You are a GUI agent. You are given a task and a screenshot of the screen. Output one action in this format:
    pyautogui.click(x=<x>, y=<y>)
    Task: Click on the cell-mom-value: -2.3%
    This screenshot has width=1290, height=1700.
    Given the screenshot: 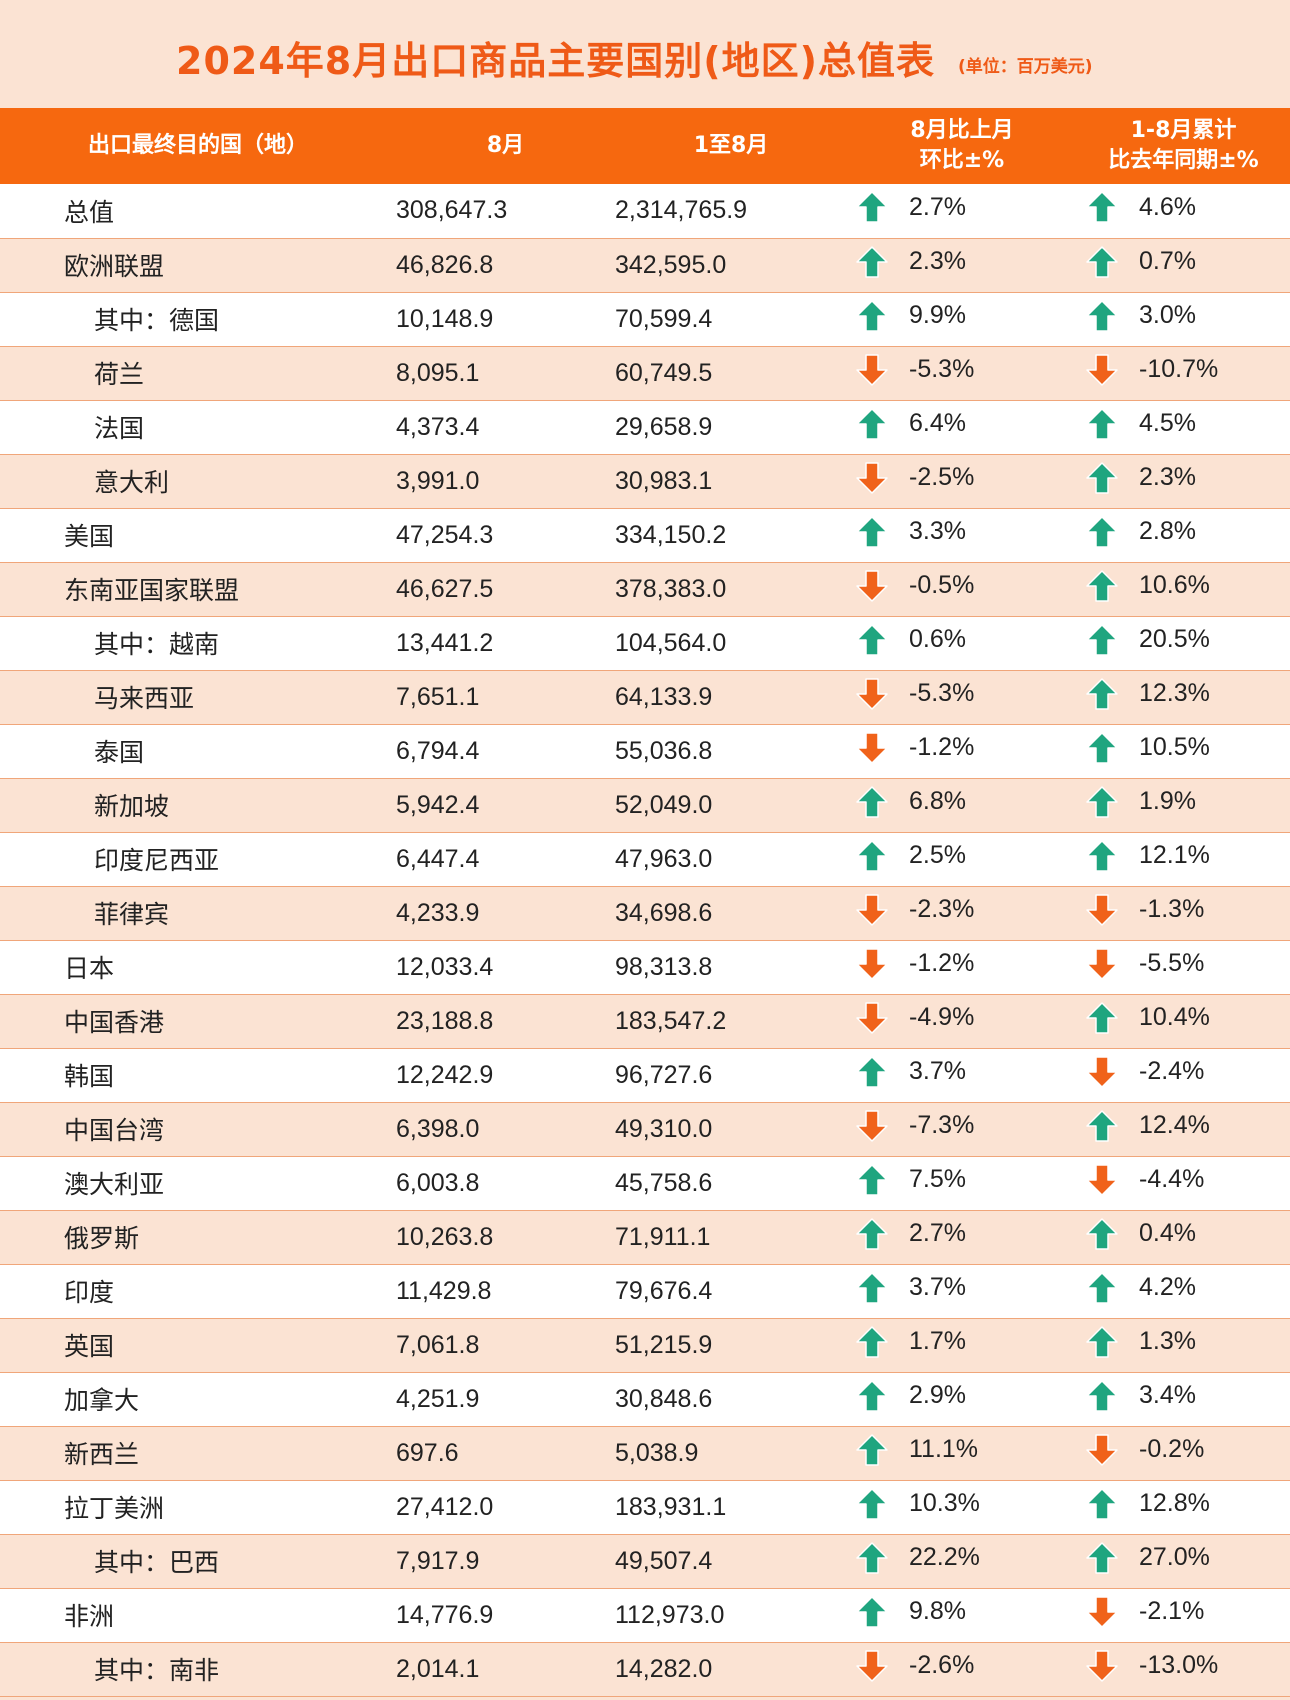 What is the action you would take?
    pyautogui.click(x=942, y=909)
    